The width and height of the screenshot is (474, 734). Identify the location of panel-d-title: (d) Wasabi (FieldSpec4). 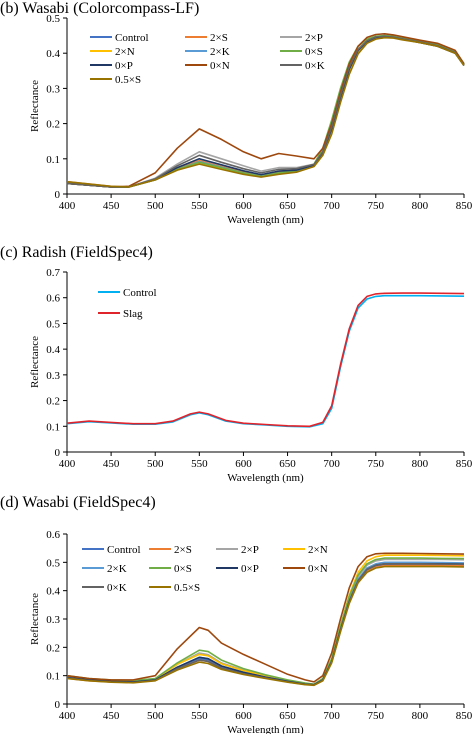
(78, 502).